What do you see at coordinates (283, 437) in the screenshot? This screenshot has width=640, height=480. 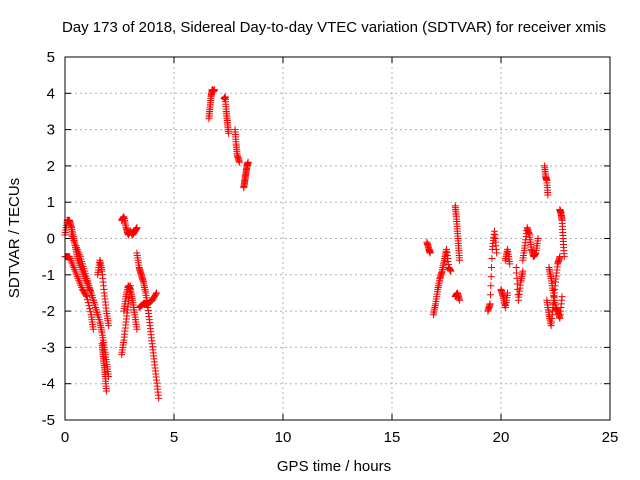 I see `x-tick-label: 10` at bounding box center [283, 437].